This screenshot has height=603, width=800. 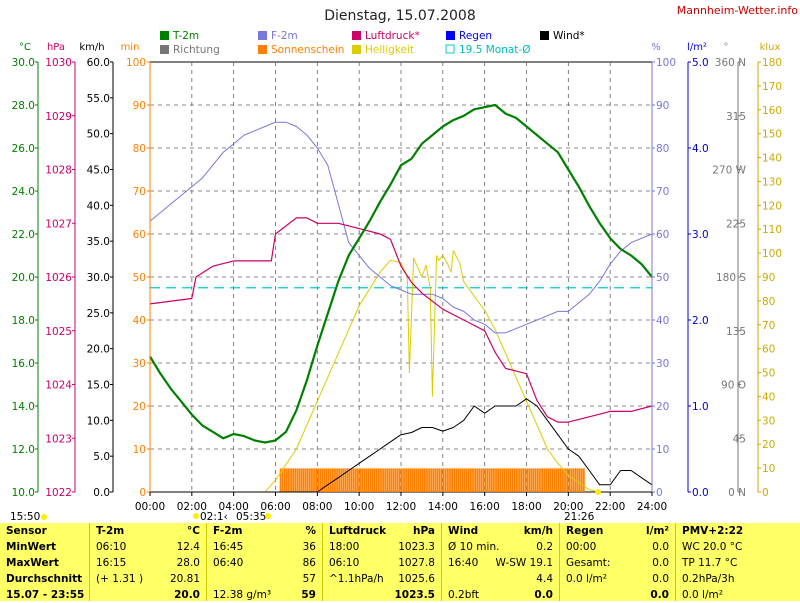 I want to click on axis-tick-label: 1029, so click(x=58, y=117).